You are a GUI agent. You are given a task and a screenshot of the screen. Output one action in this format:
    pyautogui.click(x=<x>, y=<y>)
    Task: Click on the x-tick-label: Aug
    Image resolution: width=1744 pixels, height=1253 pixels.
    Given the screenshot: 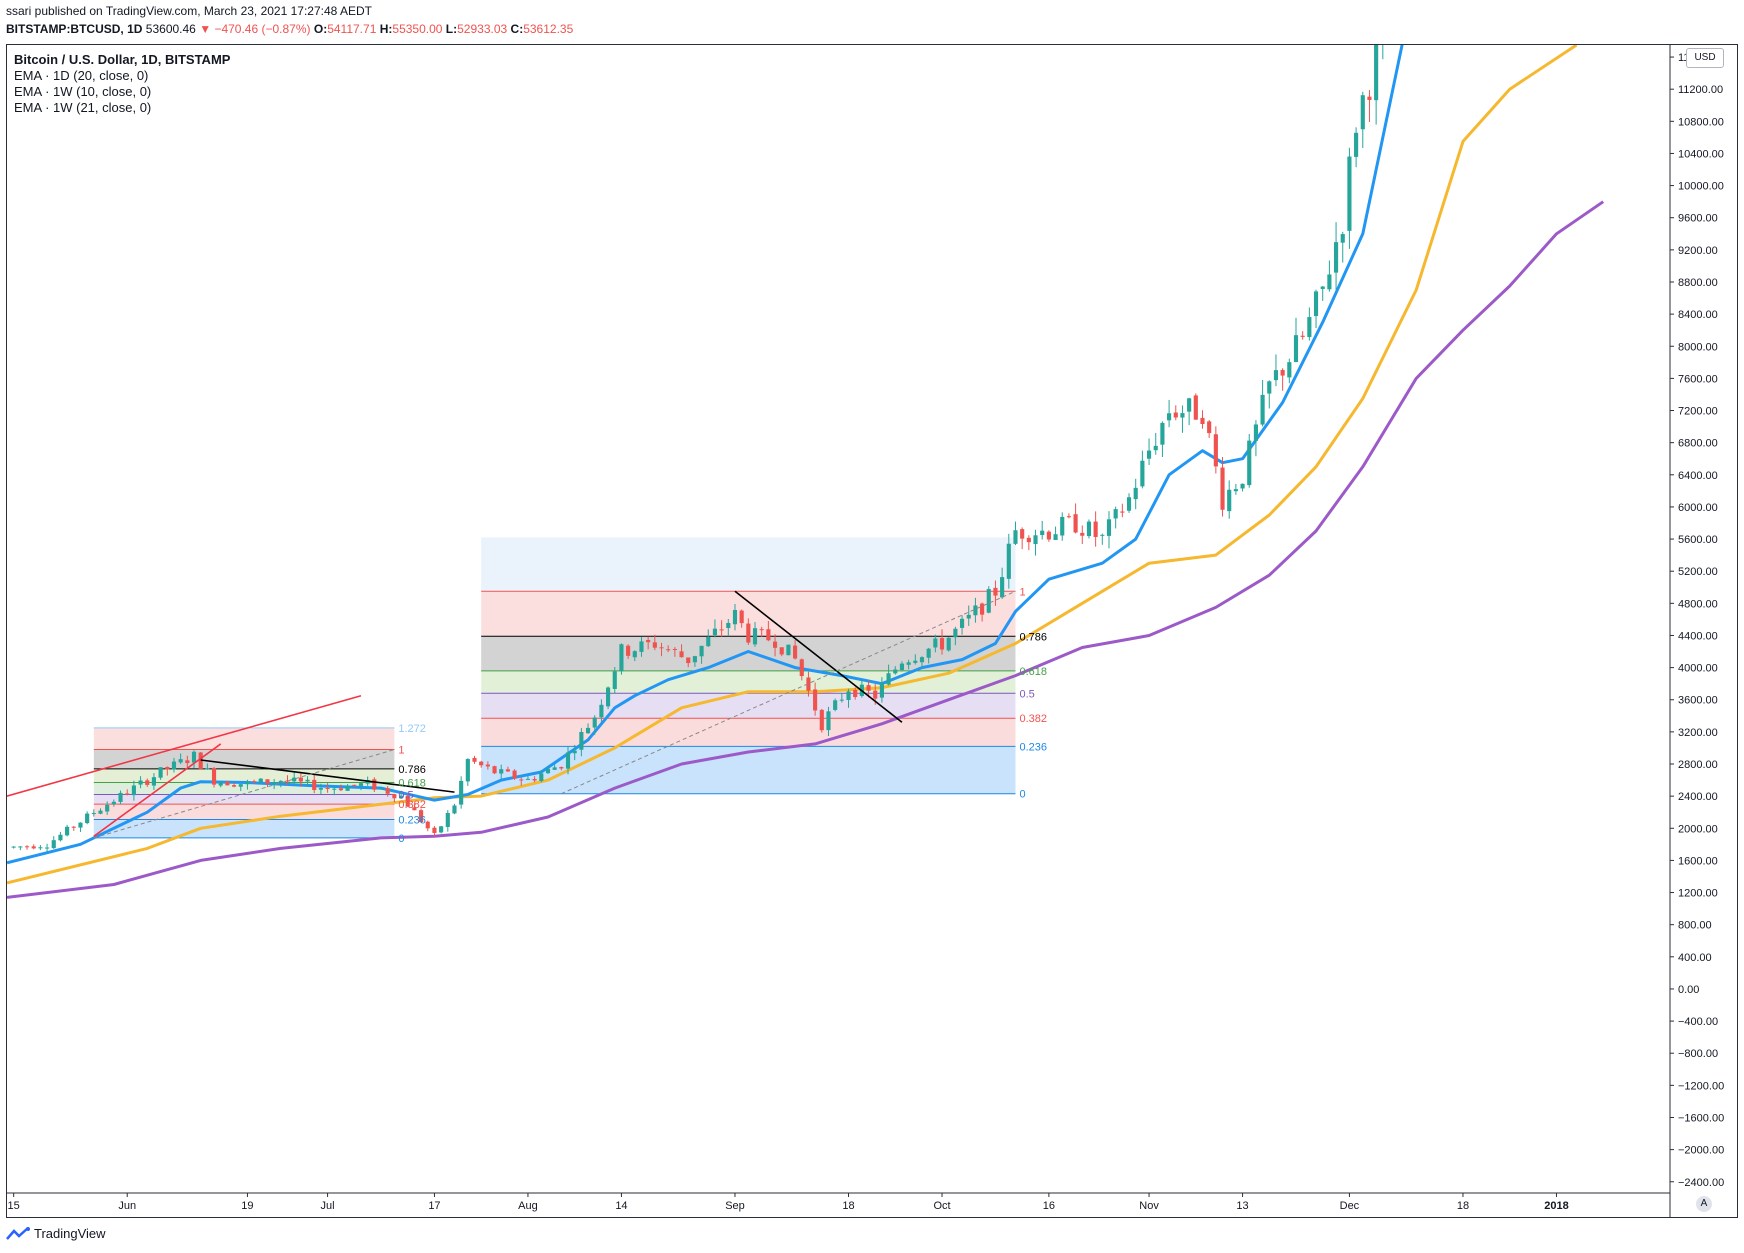 What is the action you would take?
    pyautogui.click(x=528, y=1206)
    